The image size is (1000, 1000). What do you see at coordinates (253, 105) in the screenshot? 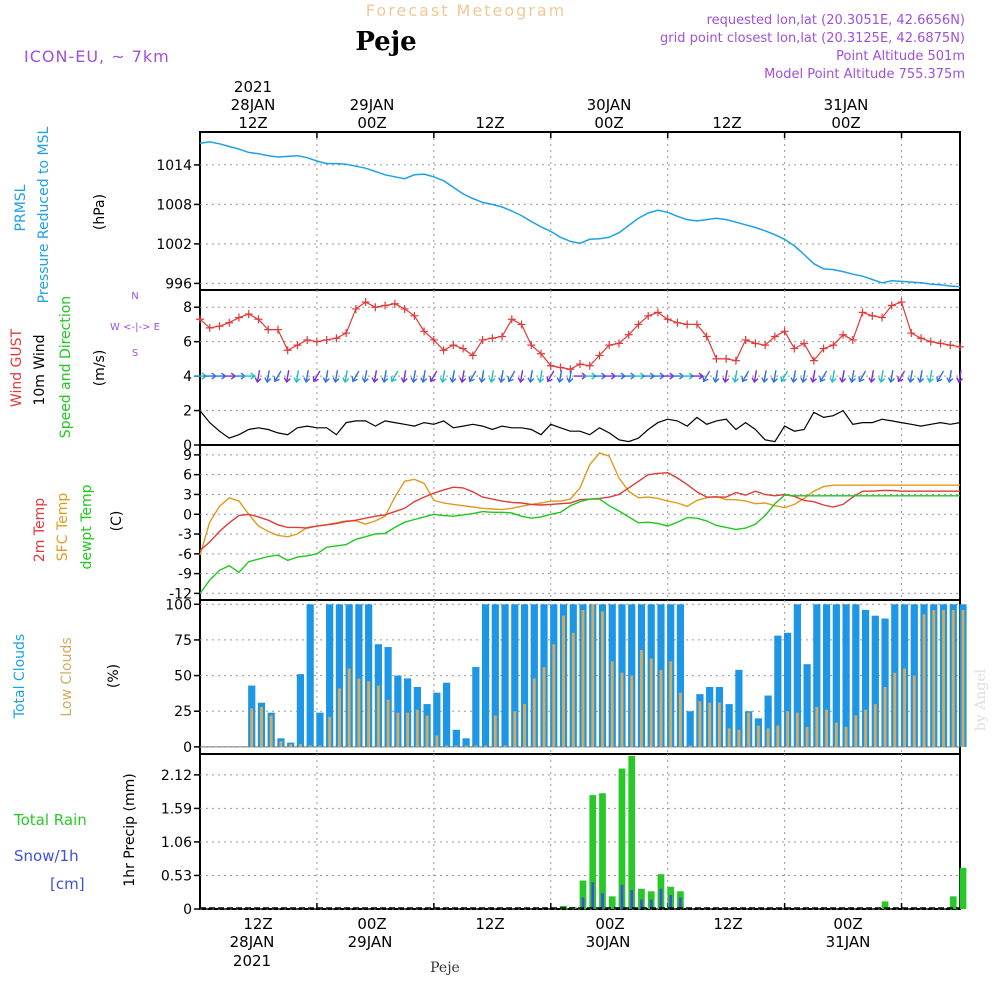
I see `top-date-1: 28JAN` at bounding box center [253, 105].